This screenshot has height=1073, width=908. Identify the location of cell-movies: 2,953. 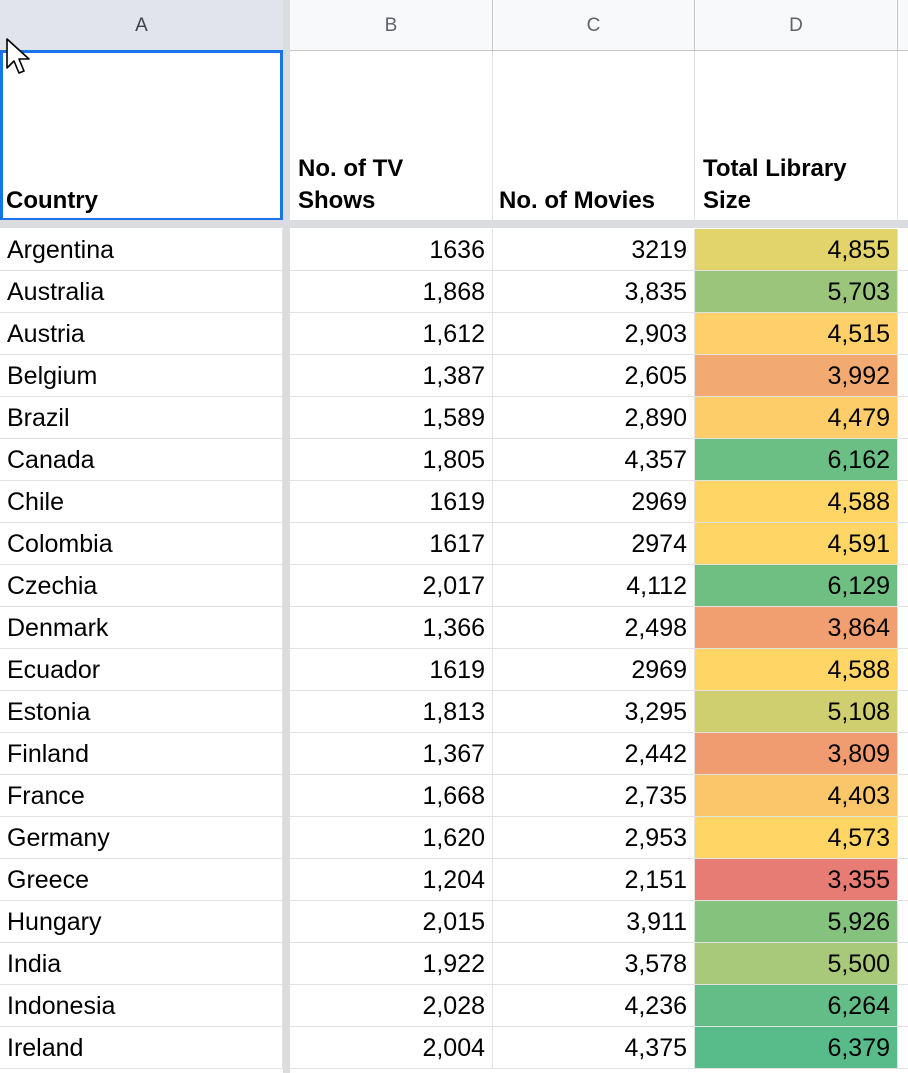
(594, 837).